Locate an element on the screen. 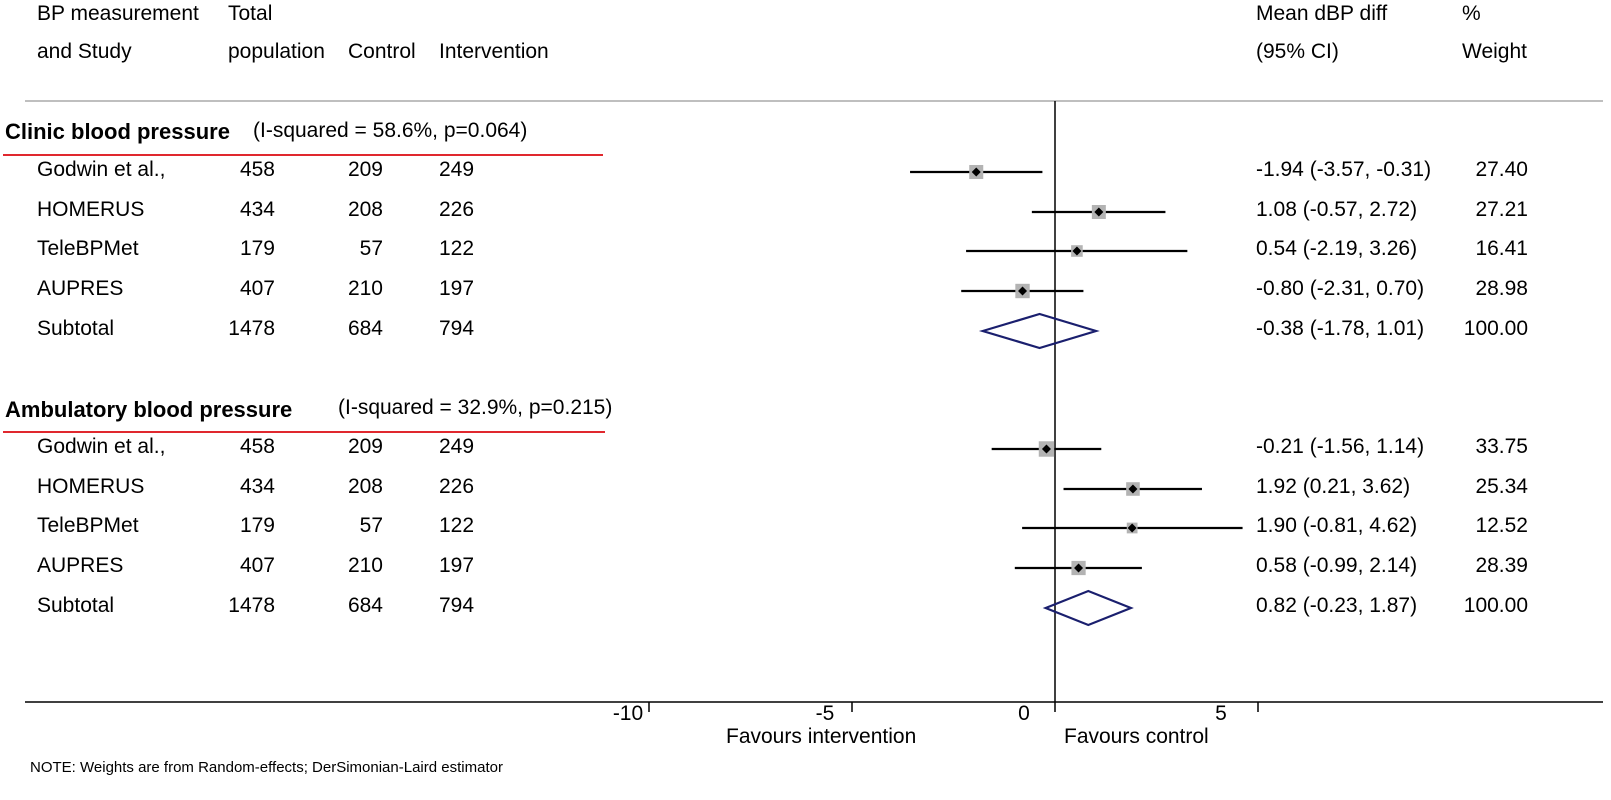 The width and height of the screenshot is (1611, 800). study-weight: 33.75 is located at coordinates (1501, 446).